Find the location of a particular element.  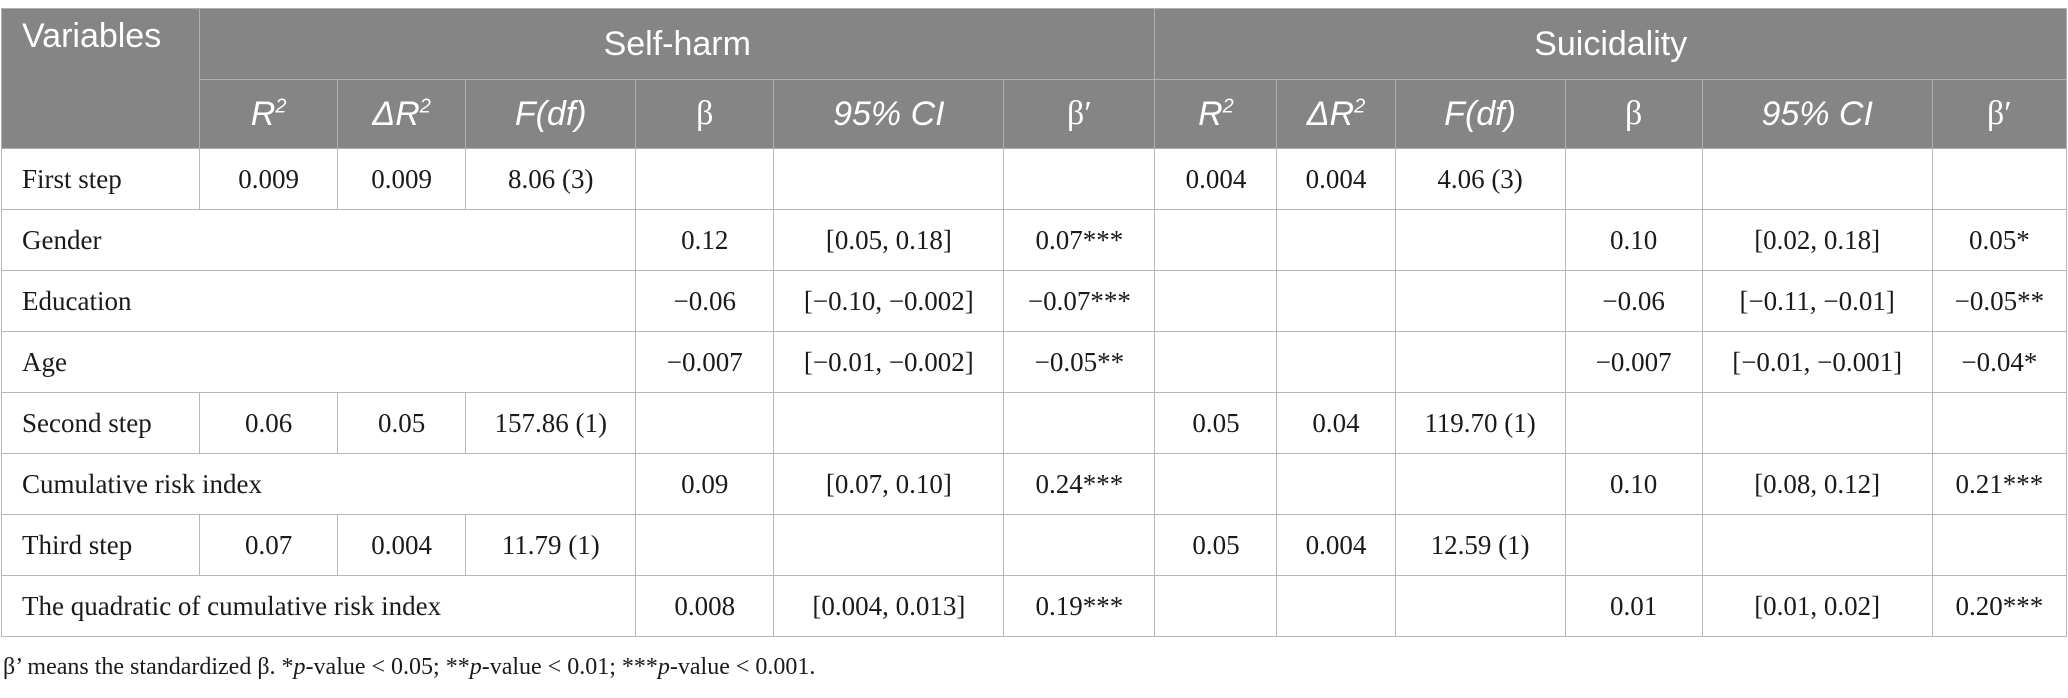

cell-suicidality-beta-std: 0.21*** is located at coordinates (1999, 484).